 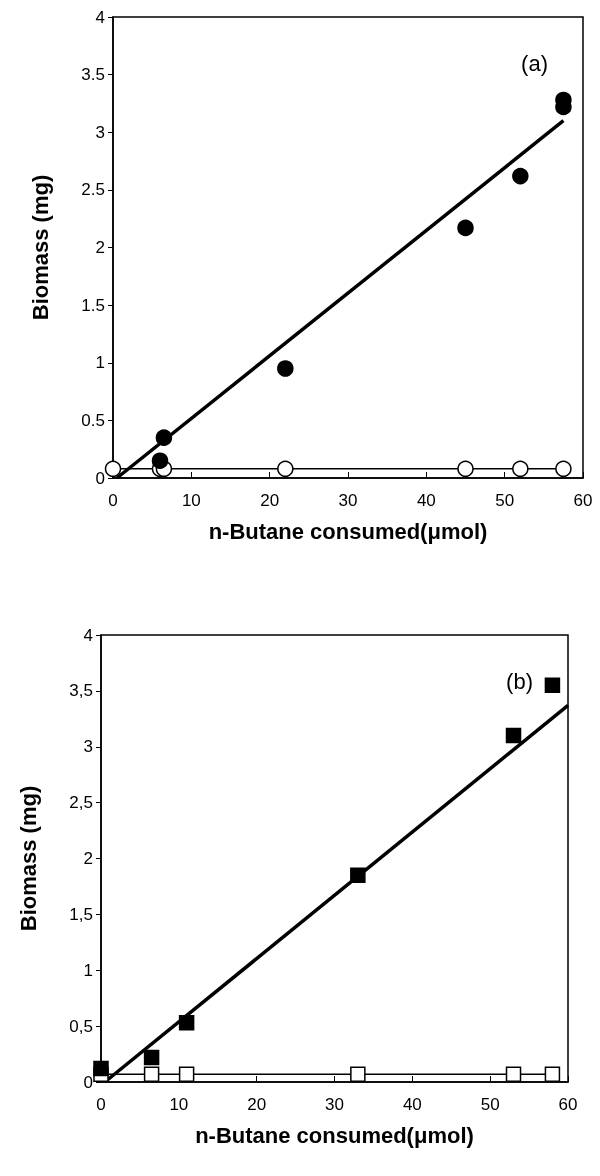 I want to click on y-tick-label: 0.5, so click(x=93, y=420).